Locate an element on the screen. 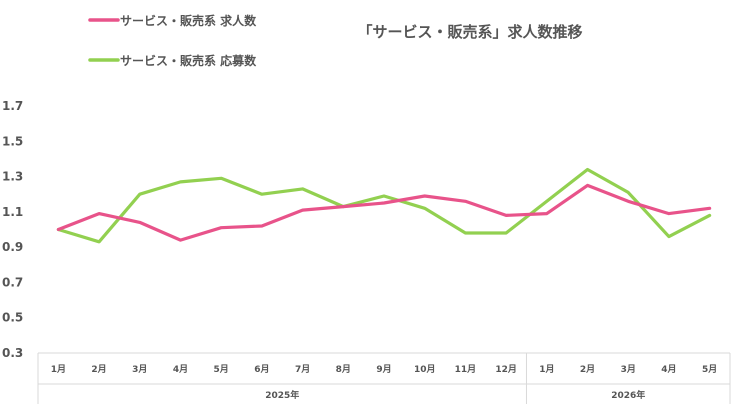  x-tick-label: 12月 is located at coordinates (506, 369).